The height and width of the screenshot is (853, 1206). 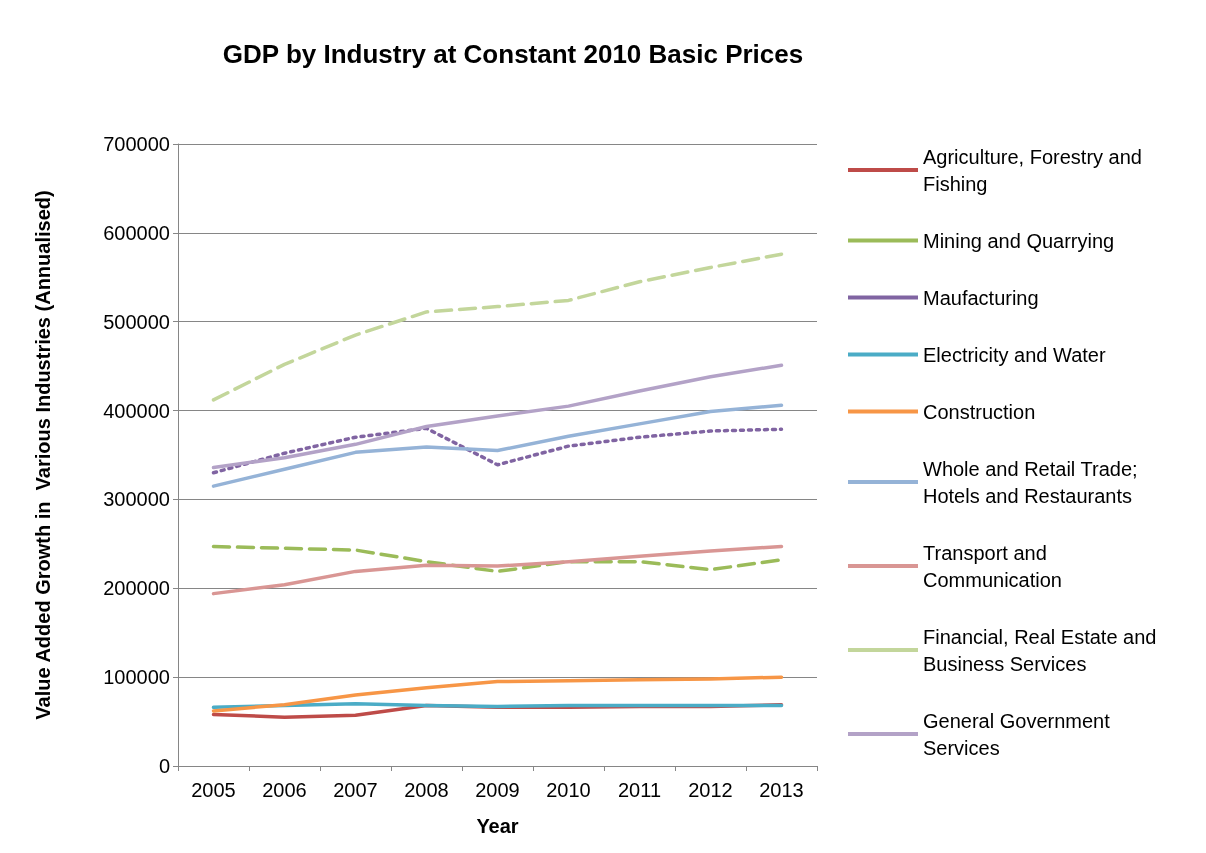 What do you see at coordinates (981, 297) in the screenshot?
I see `legend-label: Maufacturing` at bounding box center [981, 297].